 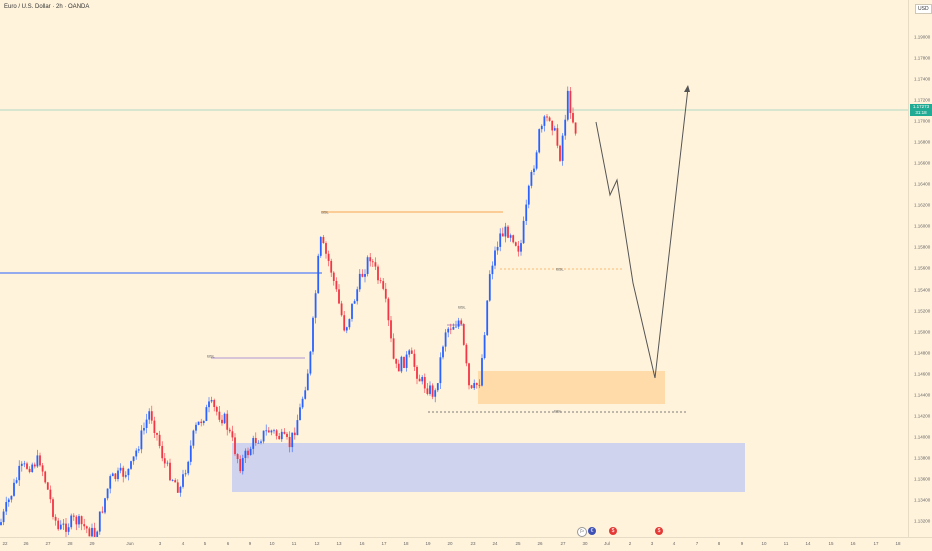 What do you see at coordinates (922, 142) in the screenshot?
I see `price-tick: 1.16800` at bounding box center [922, 142].